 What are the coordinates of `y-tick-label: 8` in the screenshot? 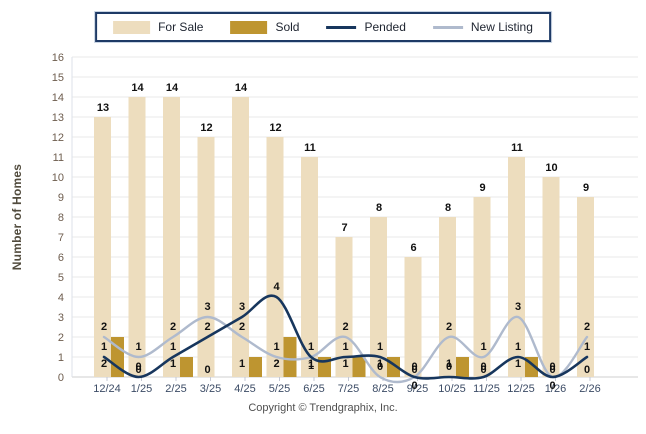 It's located at (61, 218).